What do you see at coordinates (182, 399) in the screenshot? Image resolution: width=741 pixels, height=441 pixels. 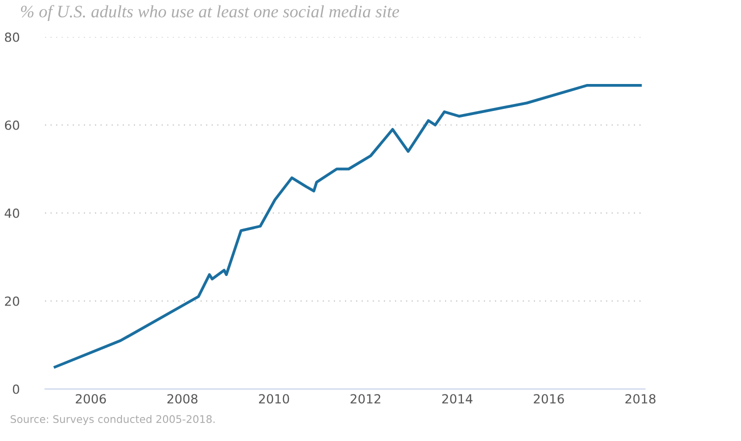 I see `x-tick-label: 2008` at bounding box center [182, 399].